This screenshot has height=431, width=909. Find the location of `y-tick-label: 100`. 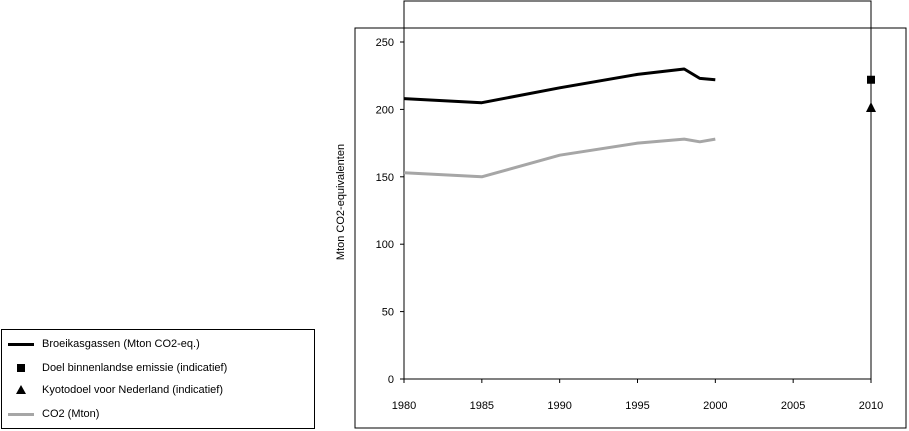

y-tick-label: 100 is located at coordinates (385, 245).